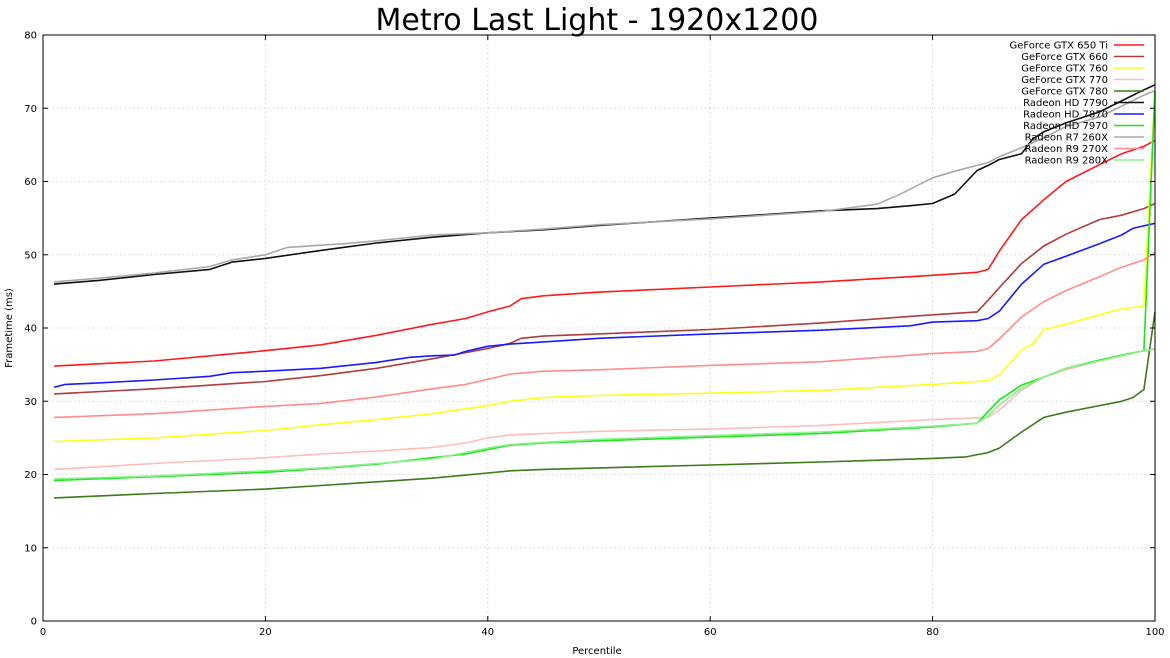 This screenshot has width=1170, height=658. I want to click on y-tick-label: 0, so click(34, 622).